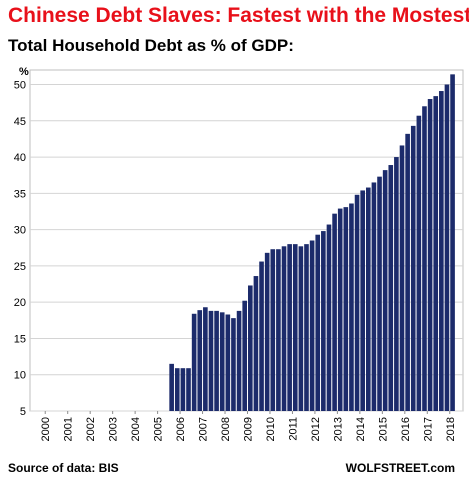 This screenshot has height=485, width=469. Describe the element at coordinates (20, 376) in the screenshot. I see `y-tick-label: 10` at that location.